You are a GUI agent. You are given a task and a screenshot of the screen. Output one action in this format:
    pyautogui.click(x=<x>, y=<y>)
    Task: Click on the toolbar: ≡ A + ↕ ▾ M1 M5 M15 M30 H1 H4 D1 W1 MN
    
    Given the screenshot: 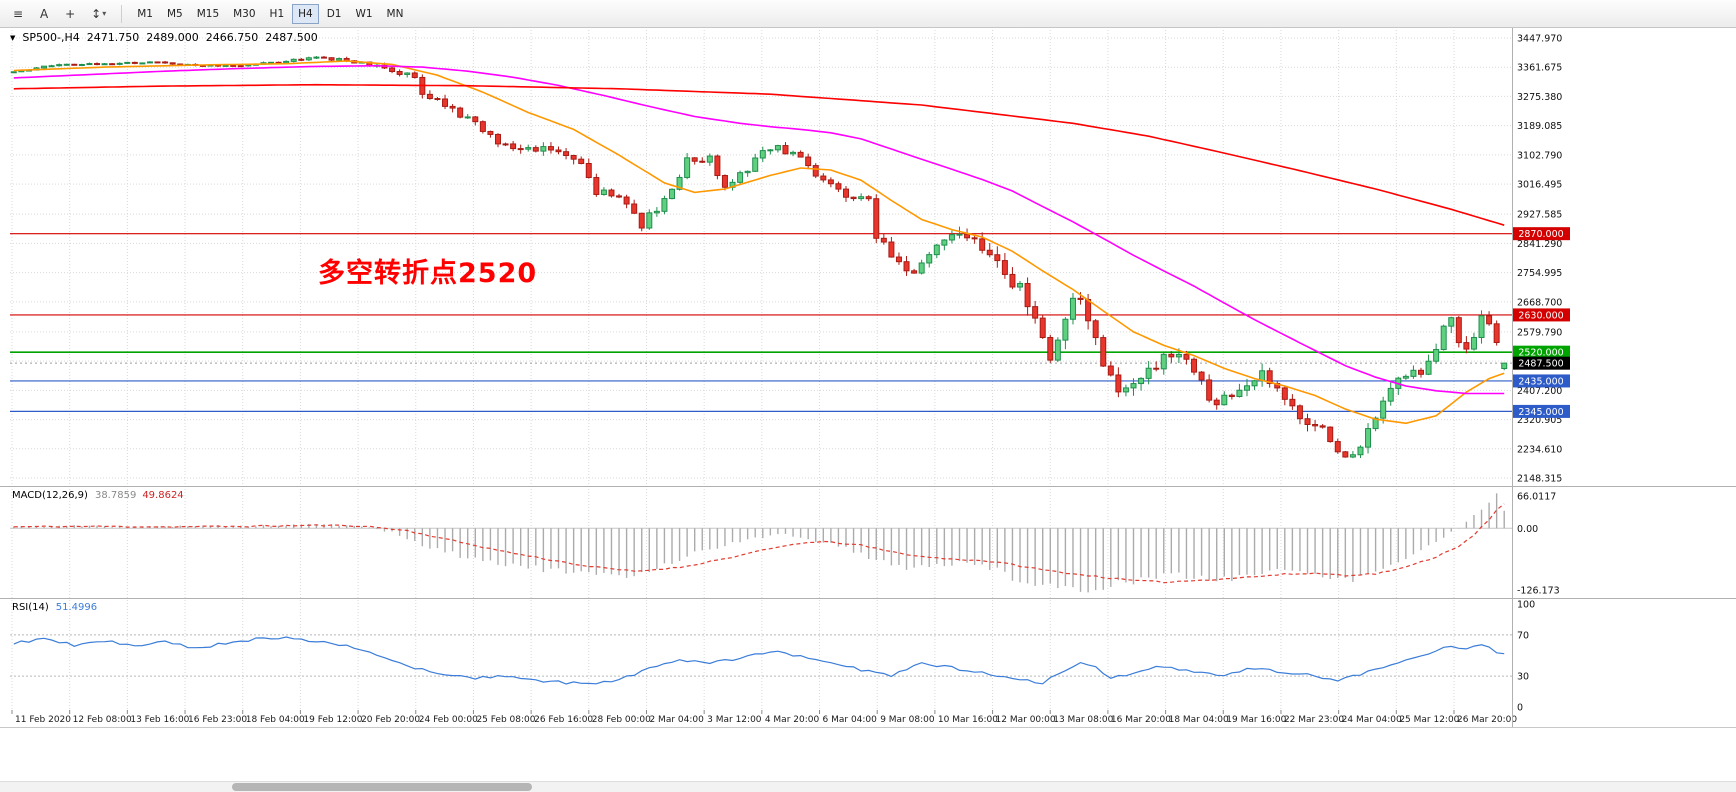 What is the action you would take?
    pyautogui.click(x=868, y=14)
    